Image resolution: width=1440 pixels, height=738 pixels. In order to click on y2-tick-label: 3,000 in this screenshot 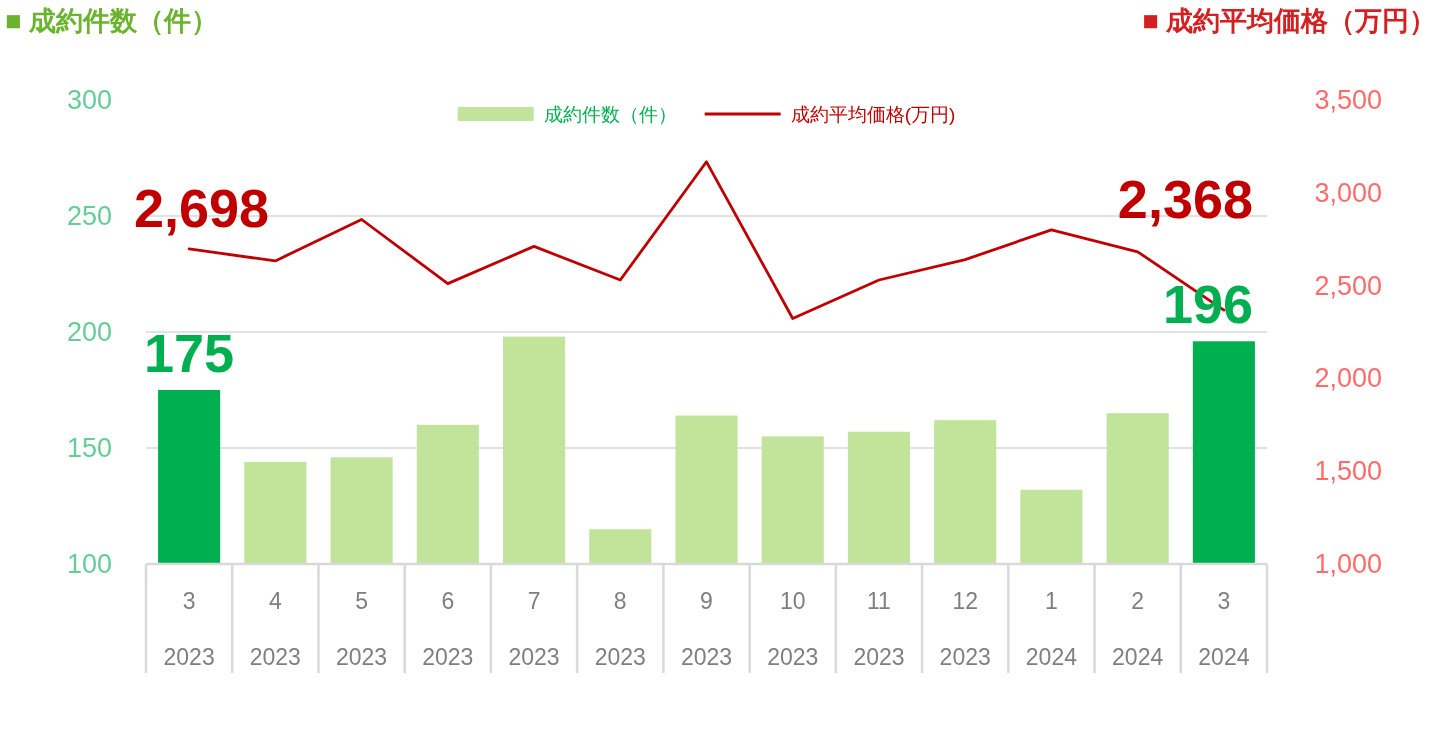, I will do `click(1348, 192)`.